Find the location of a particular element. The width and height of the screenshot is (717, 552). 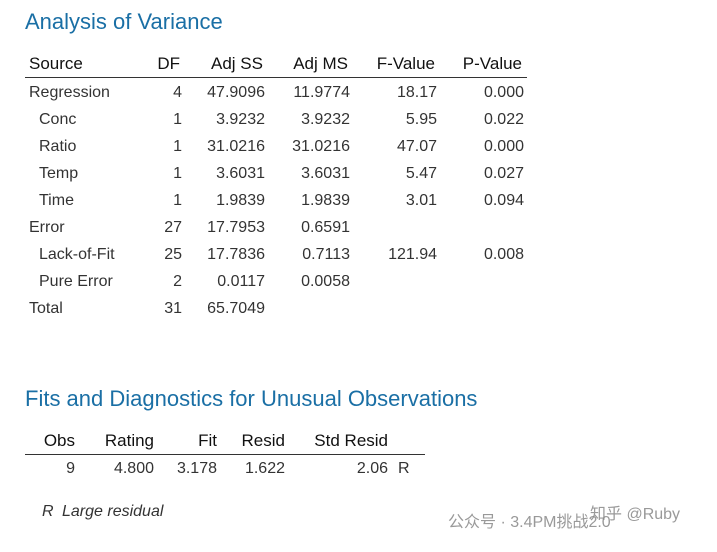

column-header: Resid is located at coordinates (263, 440).